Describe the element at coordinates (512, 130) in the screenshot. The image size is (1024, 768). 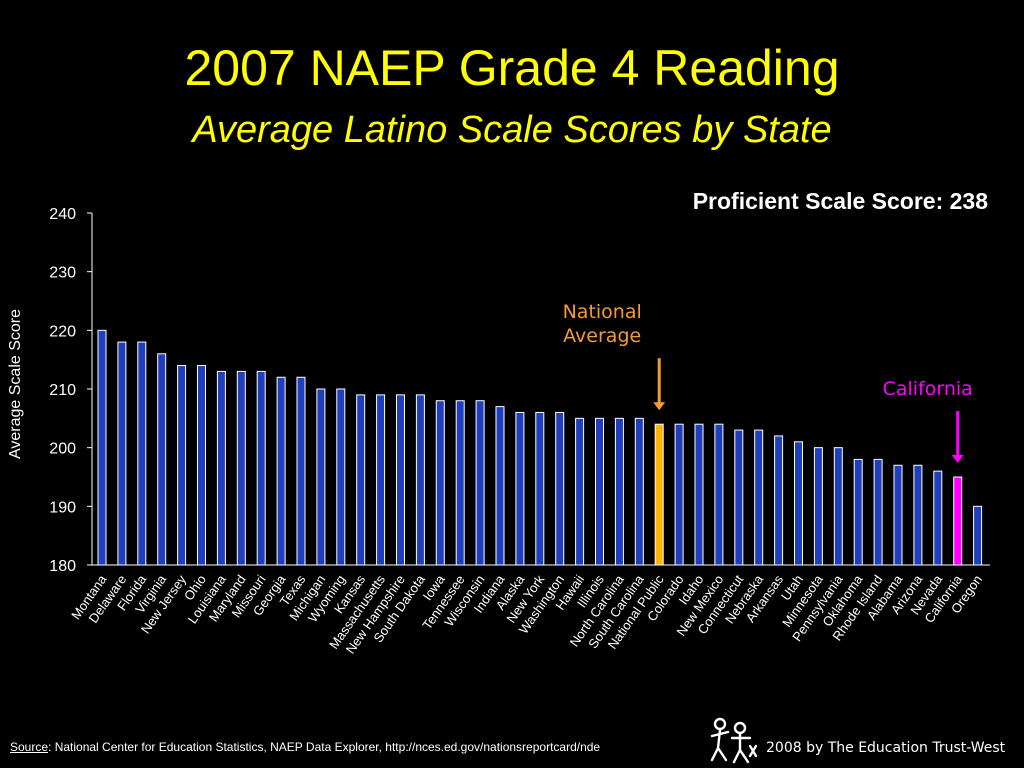
I see `chart-subtitle: Average Latino Scale Scores by State` at that location.